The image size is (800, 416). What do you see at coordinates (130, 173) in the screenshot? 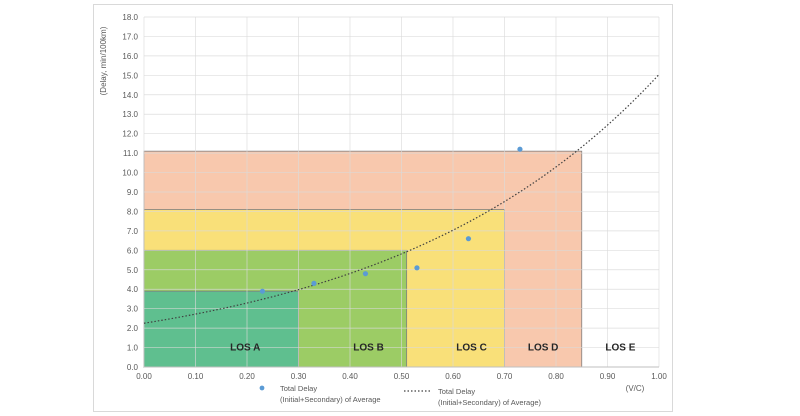
I see `y-tick-label: 10.0` at bounding box center [130, 173].